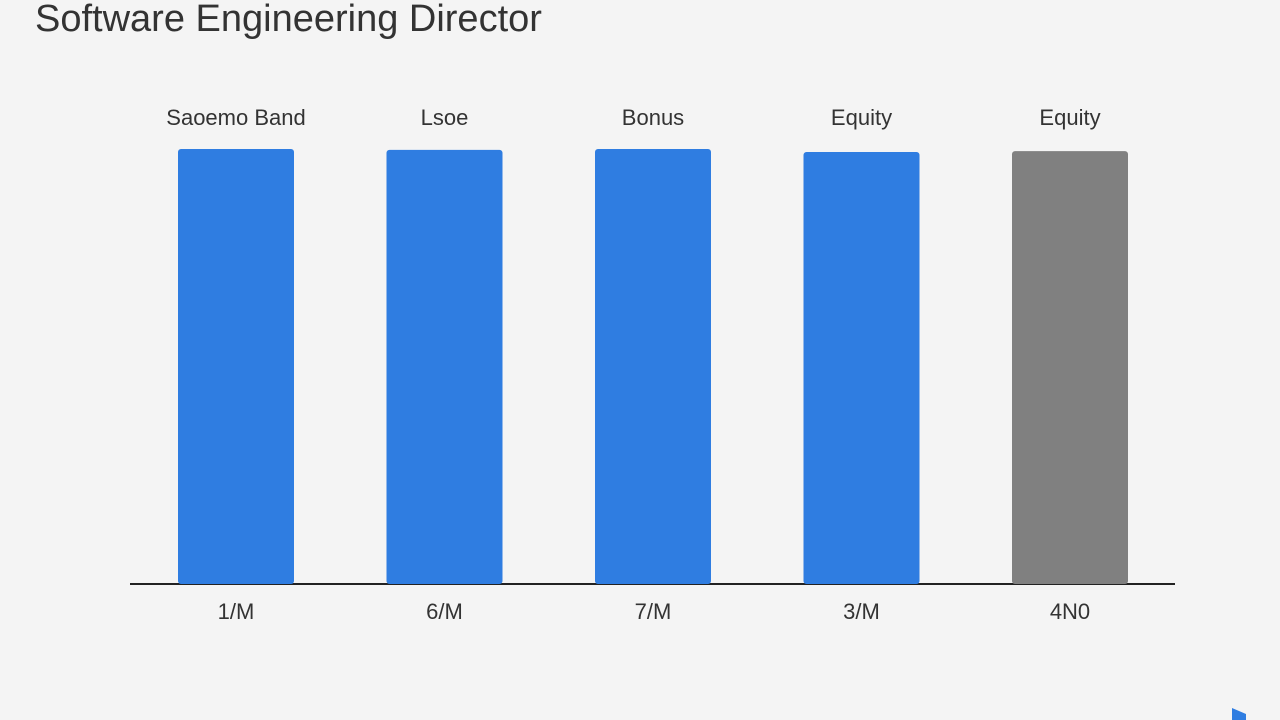 Image resolution: width=1280 pixels, height=720 pixels. Describe the element at coordinates (861, 611) in the screenshot. I see `x-label: 3/M` at that location.